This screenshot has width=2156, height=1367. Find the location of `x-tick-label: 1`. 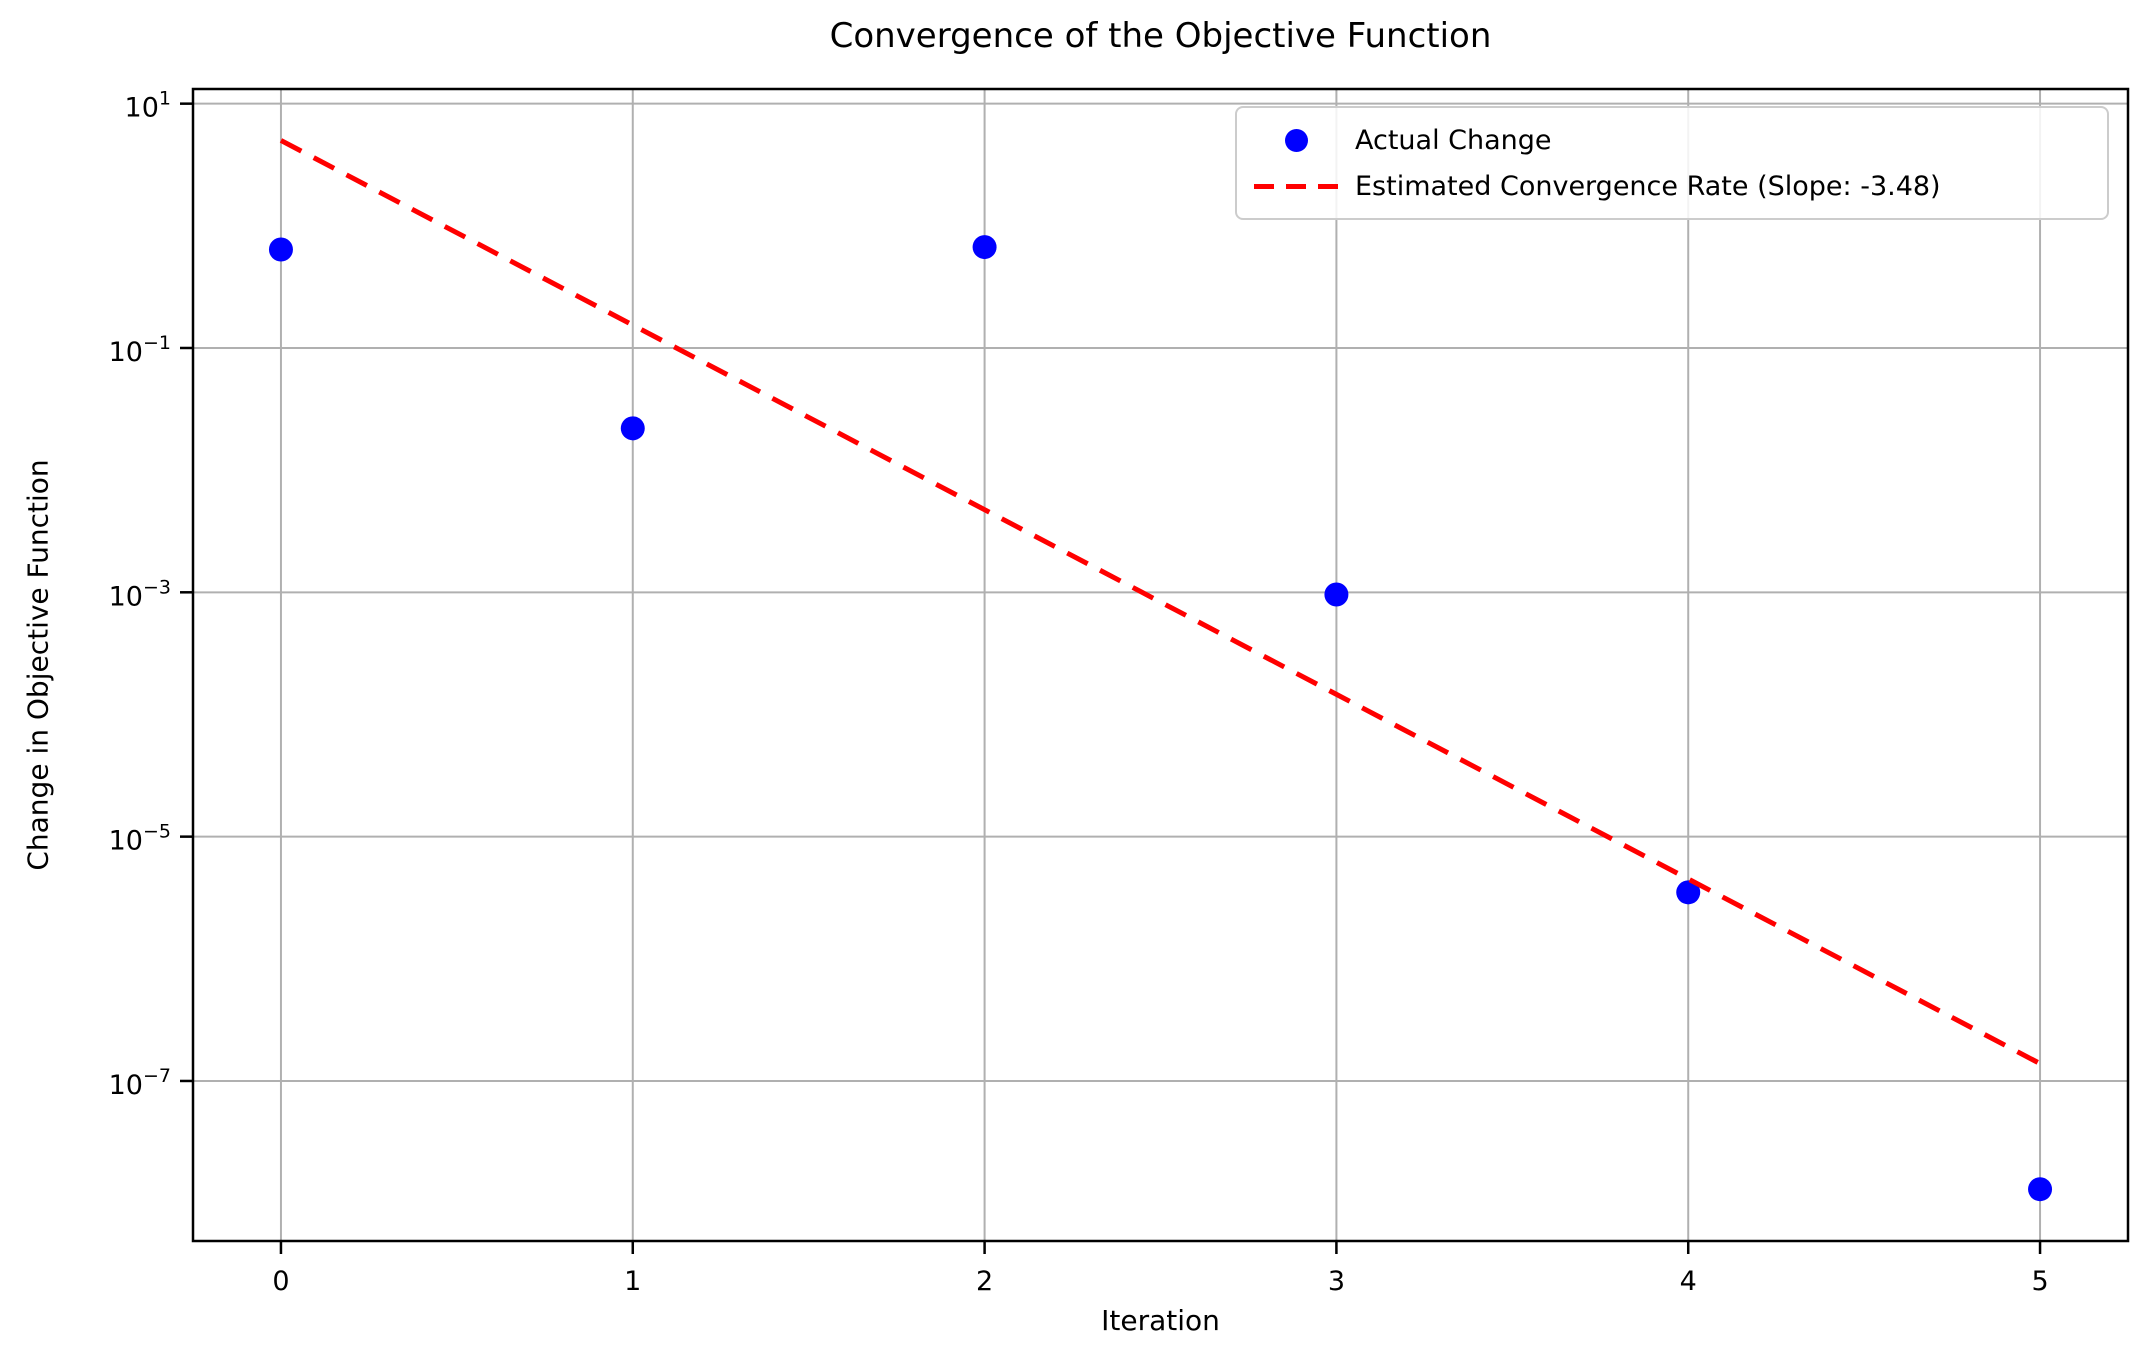

x-tick-label: 1 is located at coordinates (632, 1281).